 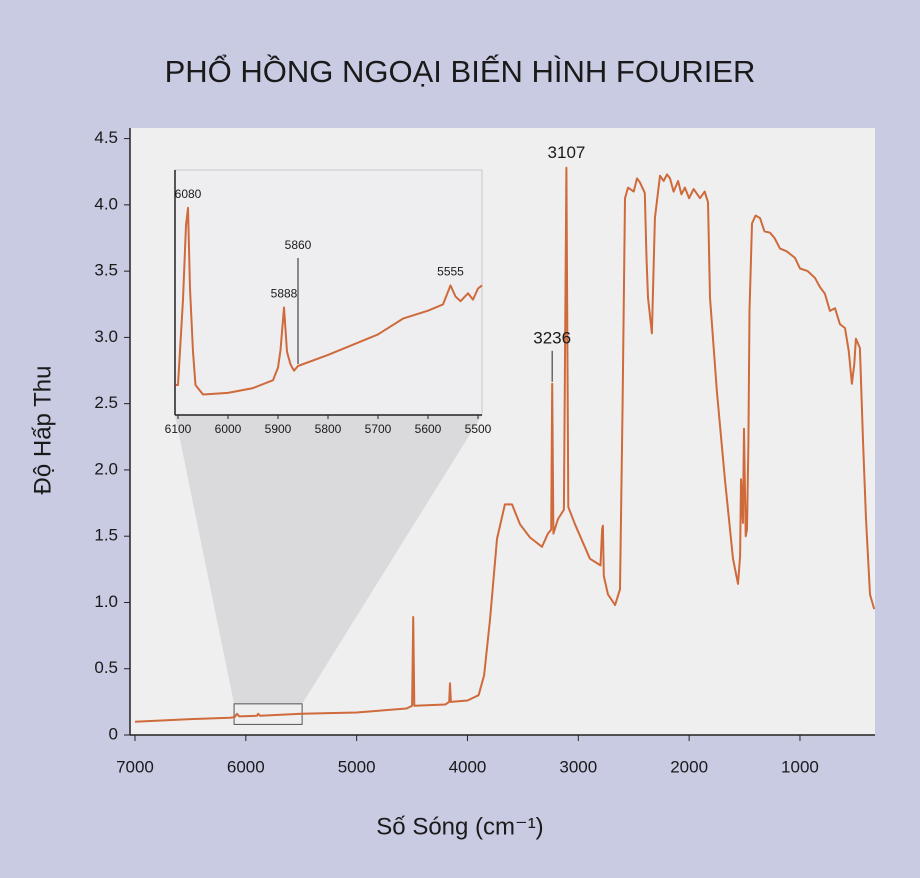 What do you see at coordinates (552, 337) in the screenshot?
I see `annotation: 3236` at bounding box center [552, 337].